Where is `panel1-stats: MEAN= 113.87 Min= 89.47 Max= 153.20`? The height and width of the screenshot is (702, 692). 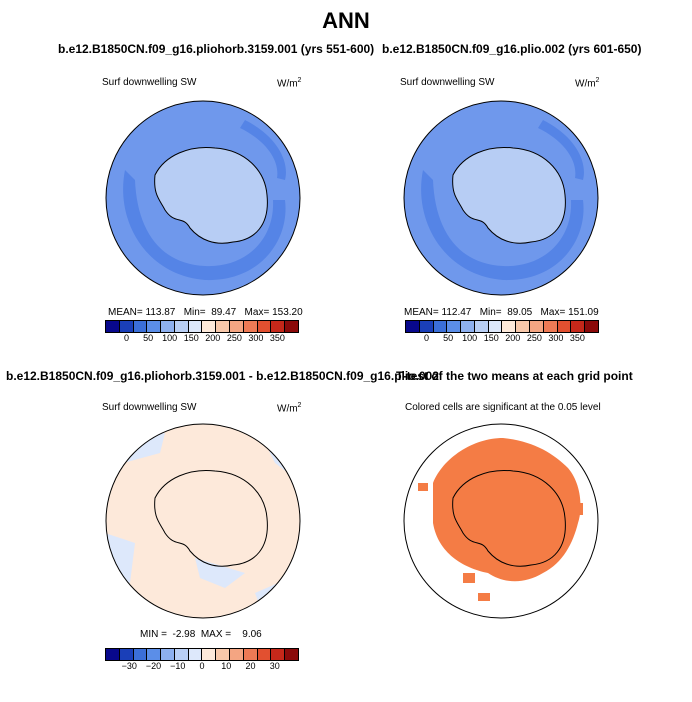
panel1-stats: MEAN= 113.87 Min= 89.47 Max= 153.20 is located at coordinates (205, 312).